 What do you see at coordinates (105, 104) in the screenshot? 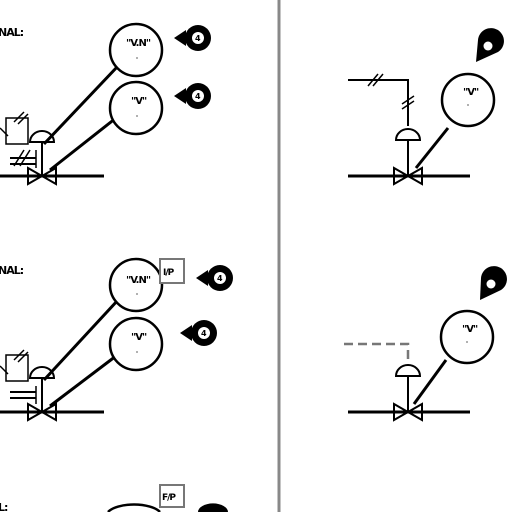
I see `left-row1: NAL: "V.N" "V"` at bounding box center [105, 104].